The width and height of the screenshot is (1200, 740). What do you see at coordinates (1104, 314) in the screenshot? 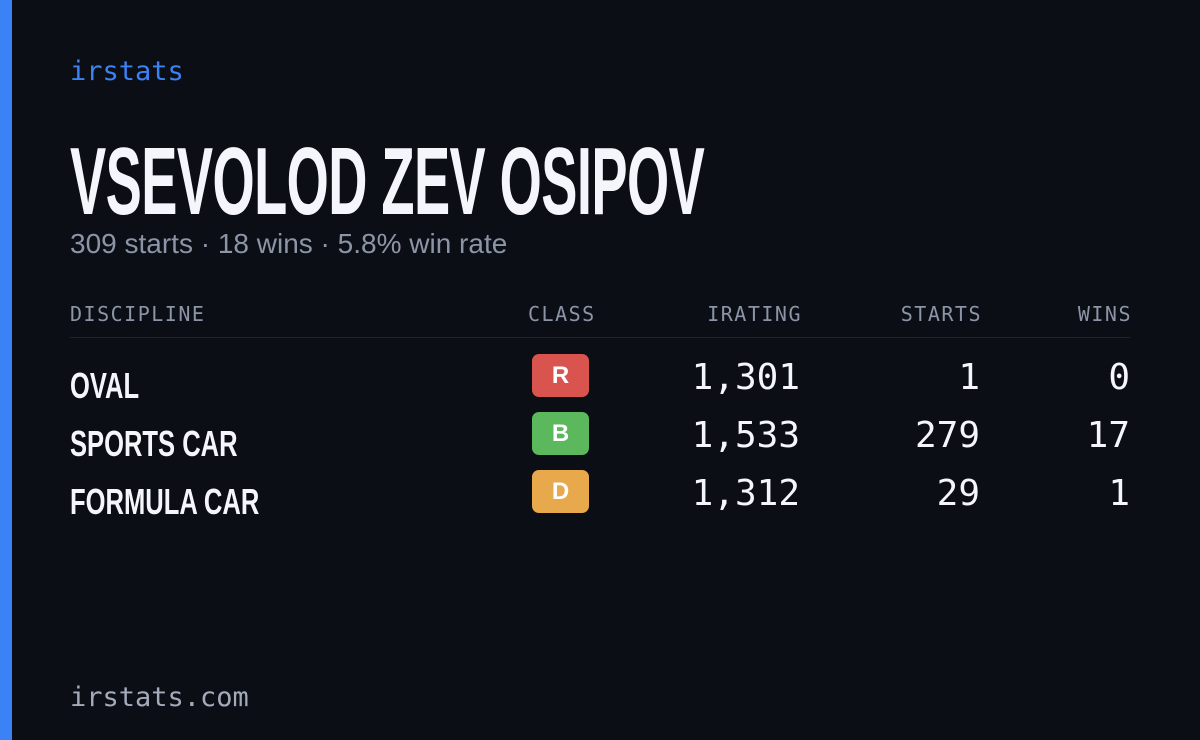
I see `column-header: WINS` at bounding box center [1104, 314].